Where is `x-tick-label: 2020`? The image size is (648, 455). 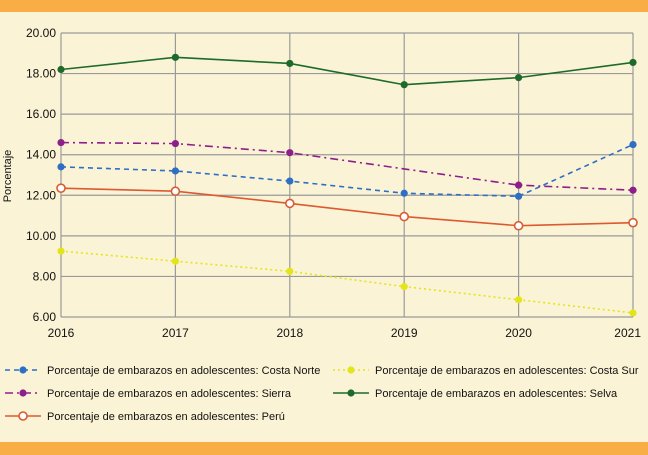
x-tick-label: 2020 is located at coordinates (518, 333).